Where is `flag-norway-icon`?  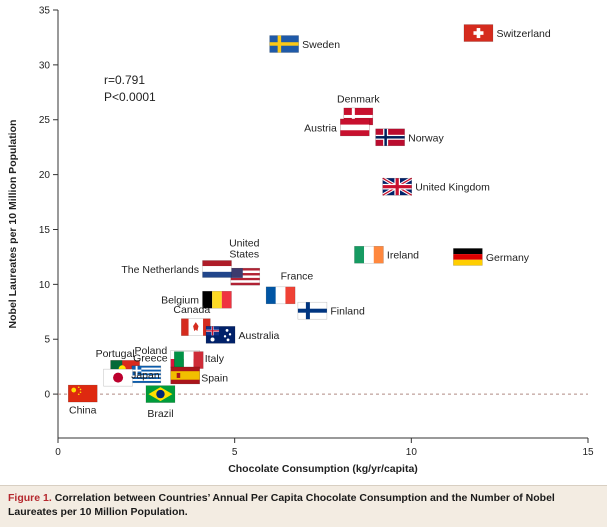 flag-norway-icon is located at coordinates (390, 137).